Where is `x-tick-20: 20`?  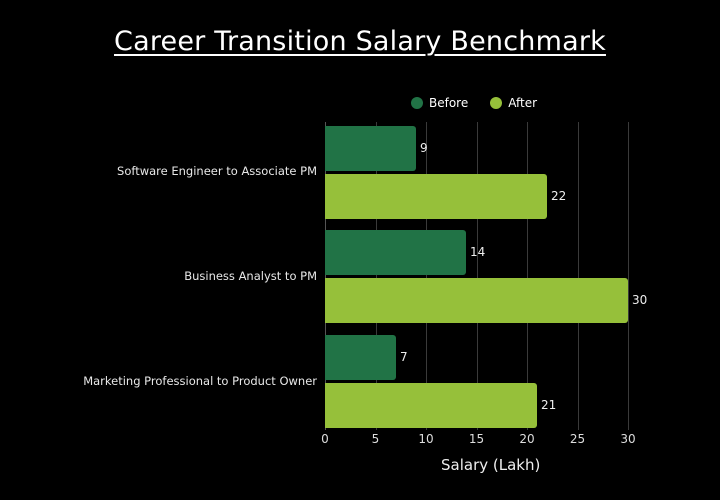
x-tick-20: 20 is located at coordinates (527, 439).